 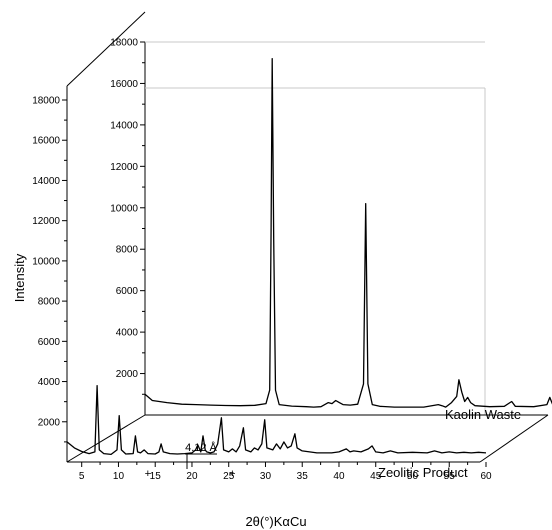 What do you see at coordinates (127, 291) in the screenshot?
I see `back-y-tick-label: 6000` at bounding box center [127, 291].